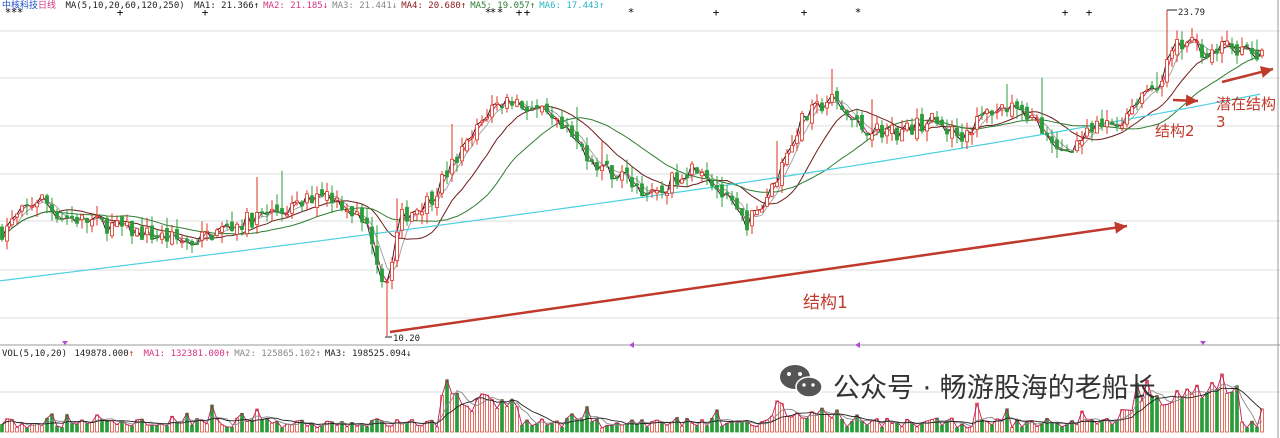 Image resolution: width=1280 pixels, height=438 pixels. What do you see at coordinates (120, 12) in the screenshot?
I see `event-mark-3: +` at bounding box center [120, 12].